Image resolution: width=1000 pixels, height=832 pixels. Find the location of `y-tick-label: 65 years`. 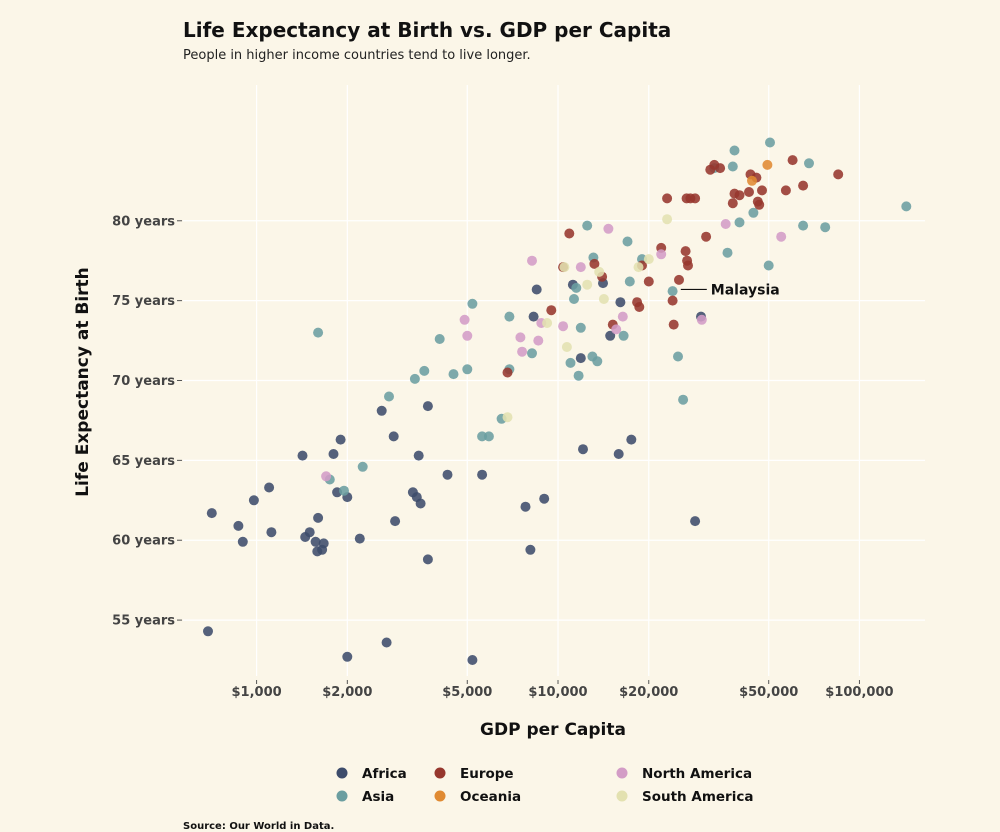

y-tick-label: 65 years is located at coordinates (143, 461).